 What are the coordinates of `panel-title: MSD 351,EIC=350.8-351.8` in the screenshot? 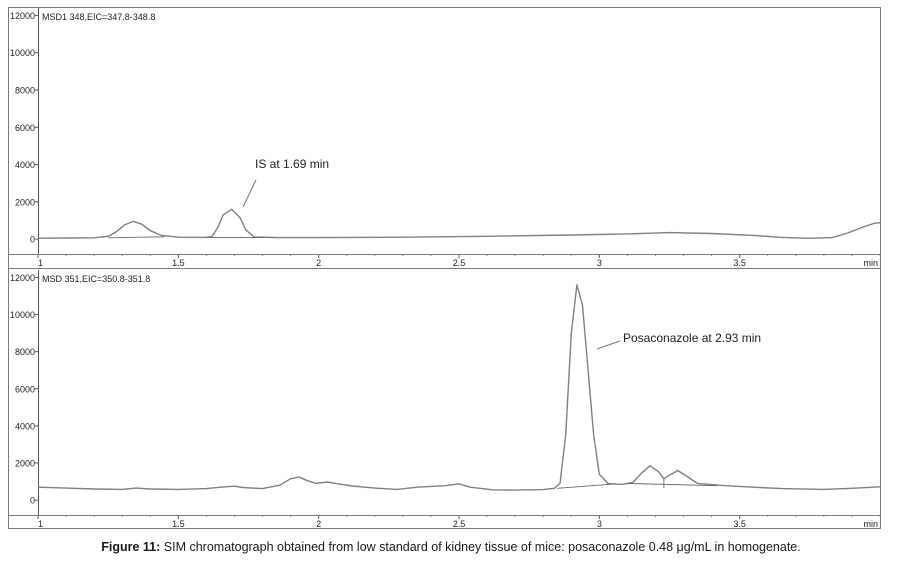 It's located at (96, 279).